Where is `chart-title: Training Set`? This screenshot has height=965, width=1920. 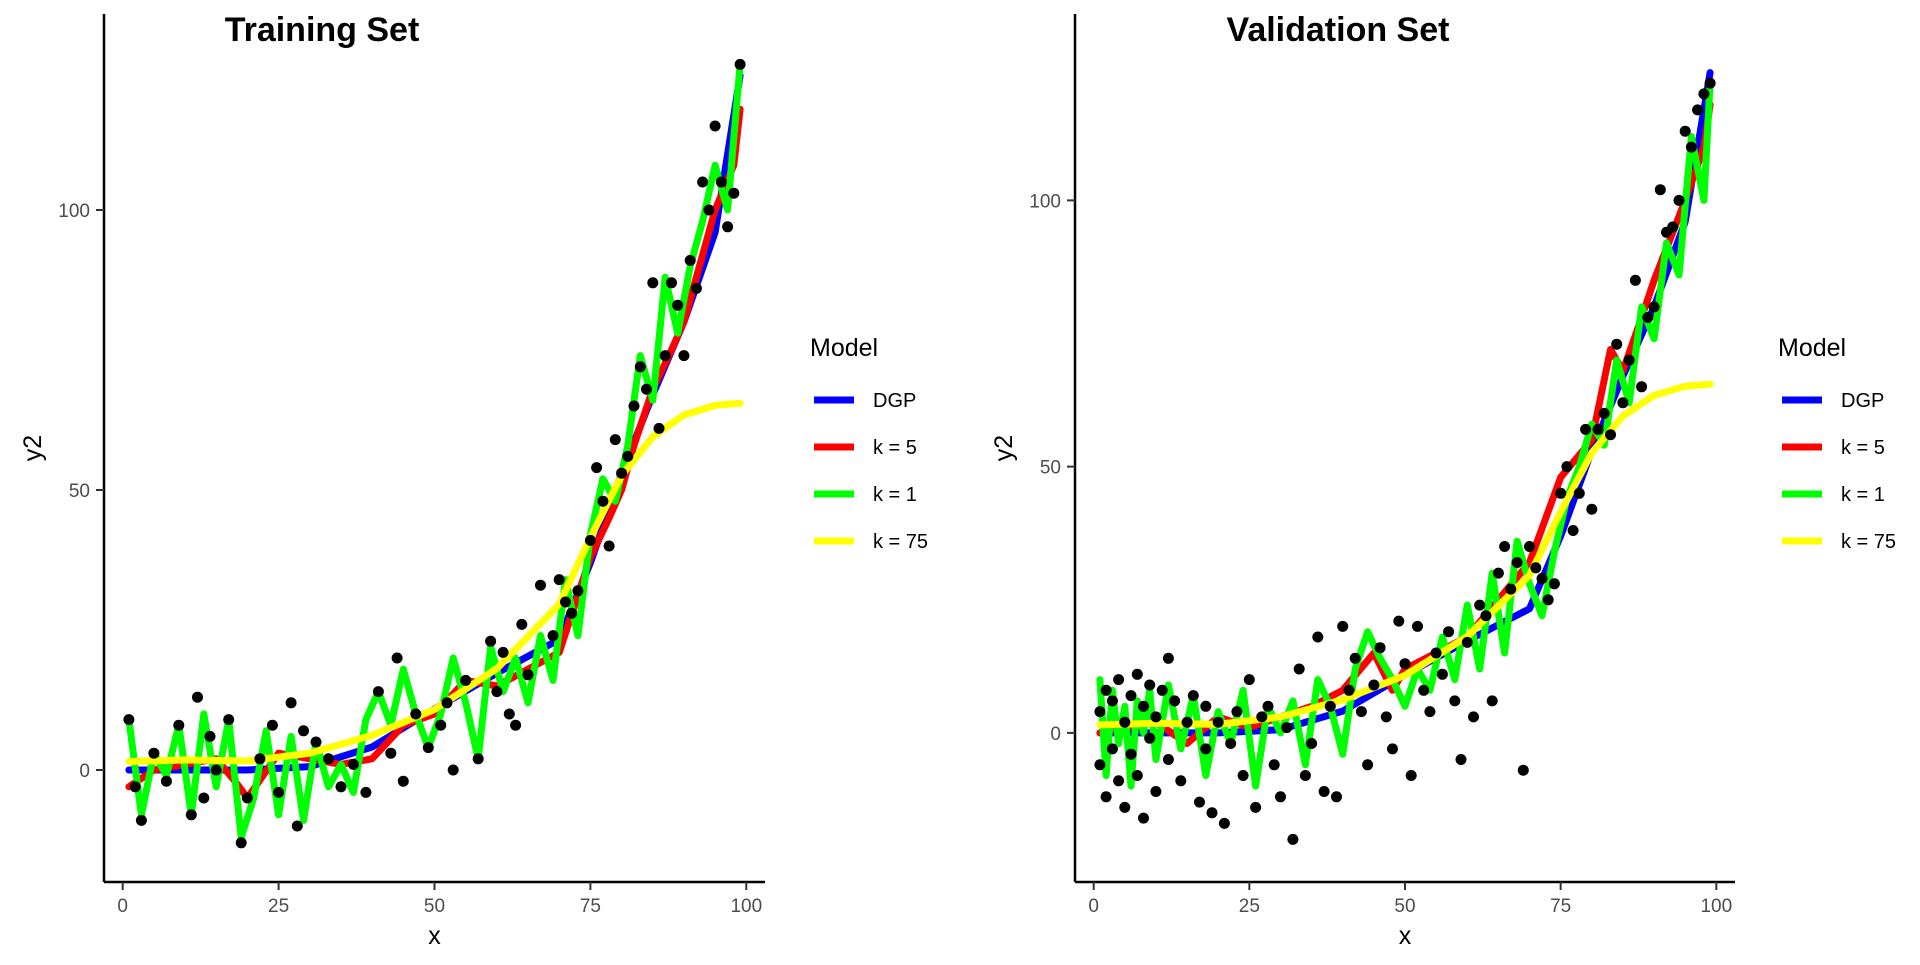
chart-title: Training Set is located at coordinates (322, 30).